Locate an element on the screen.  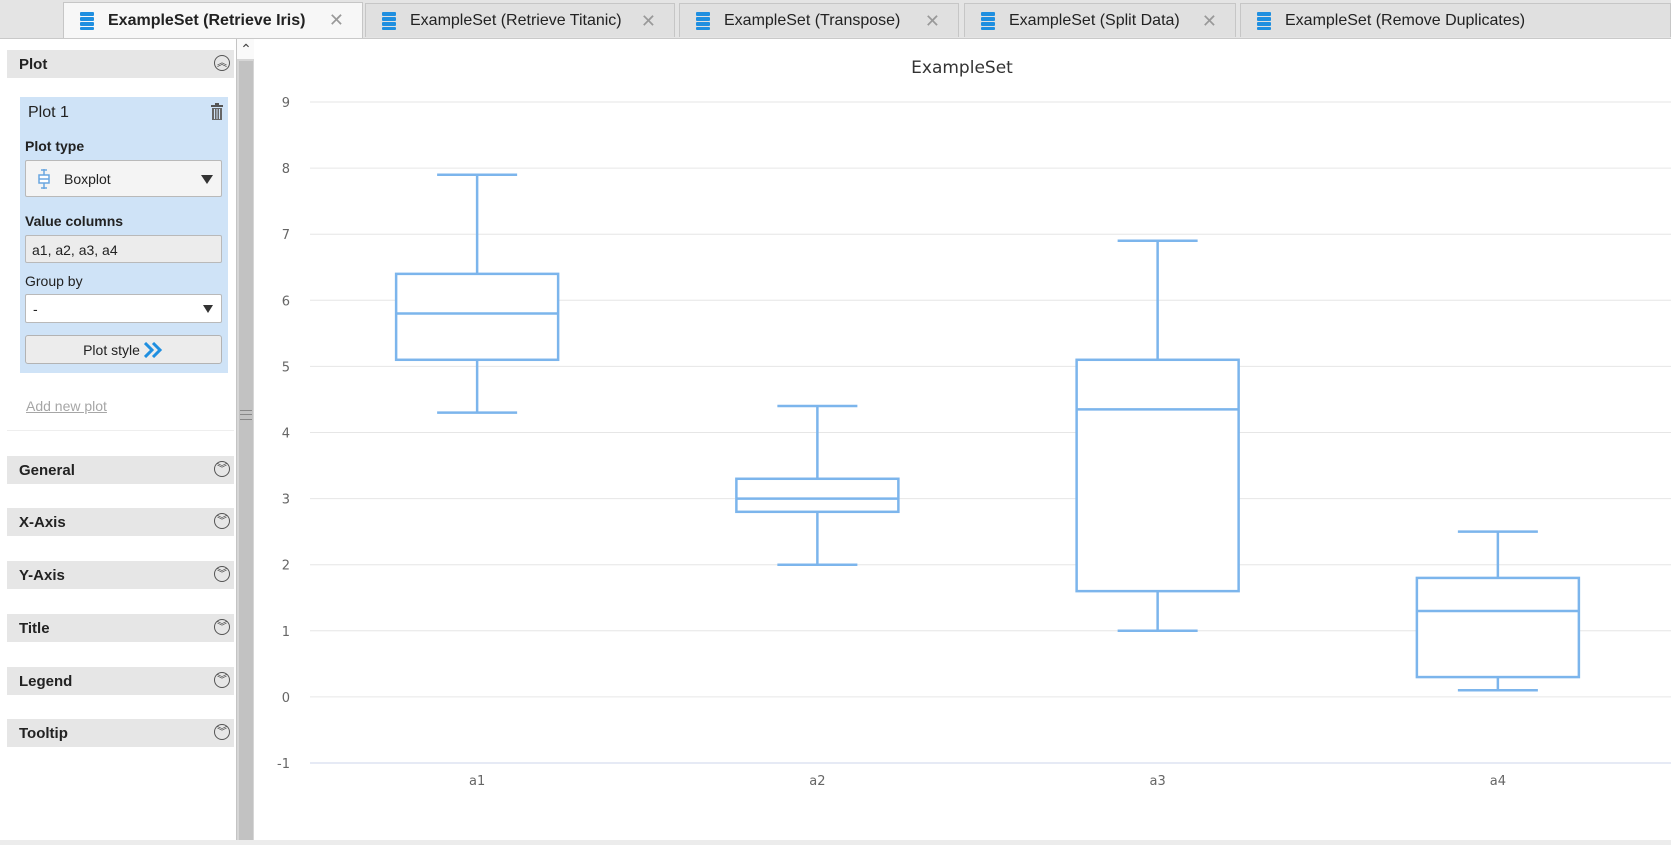
box-a4 is located at coordinates (1498, 611).